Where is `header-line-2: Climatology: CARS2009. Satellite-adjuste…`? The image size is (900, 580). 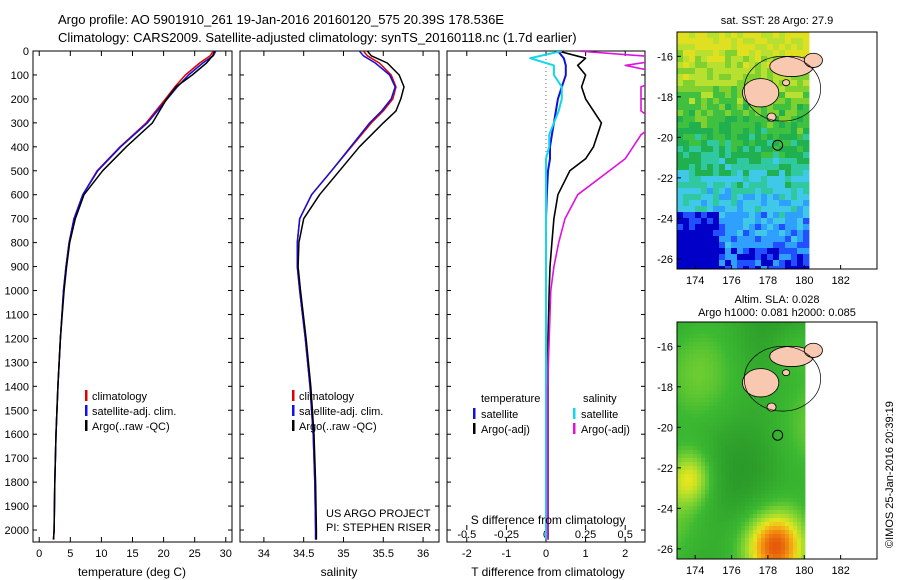 header-line-2: Climatology: CARS2009. Satellite-adjuste… is located at coordinates (317, 37).